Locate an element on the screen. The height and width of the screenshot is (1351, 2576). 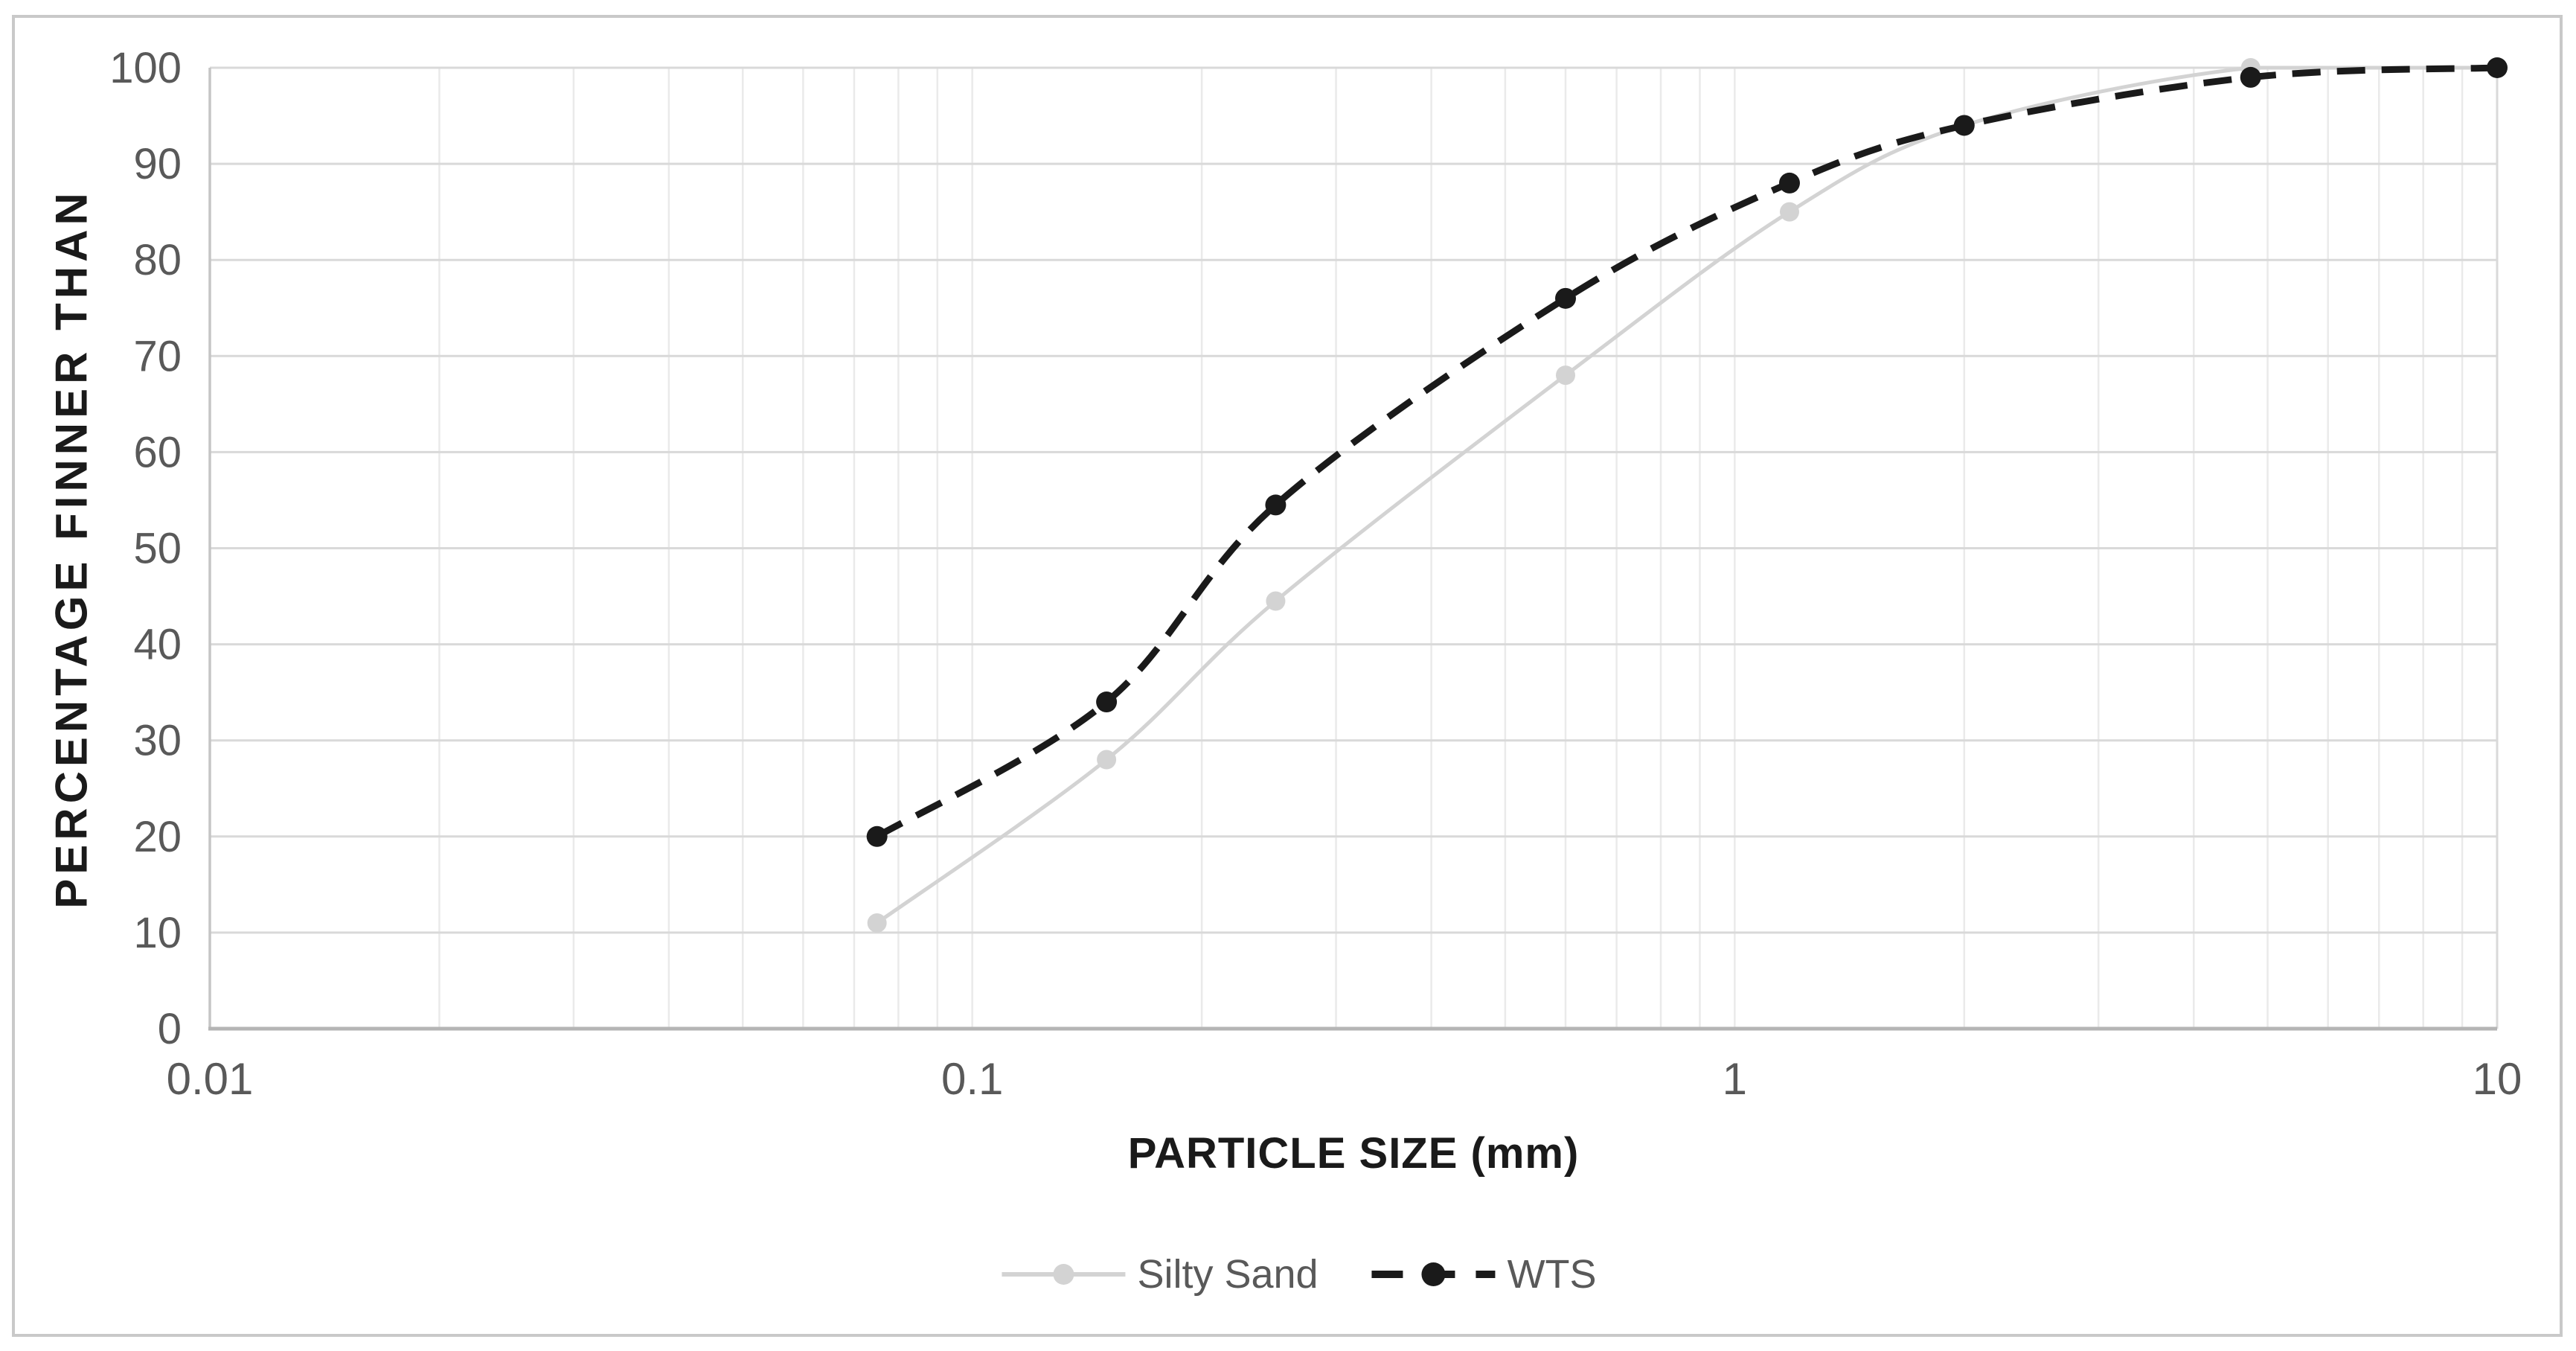
silty-sand-legend-swatch is located at coordinates (1064, 1274).